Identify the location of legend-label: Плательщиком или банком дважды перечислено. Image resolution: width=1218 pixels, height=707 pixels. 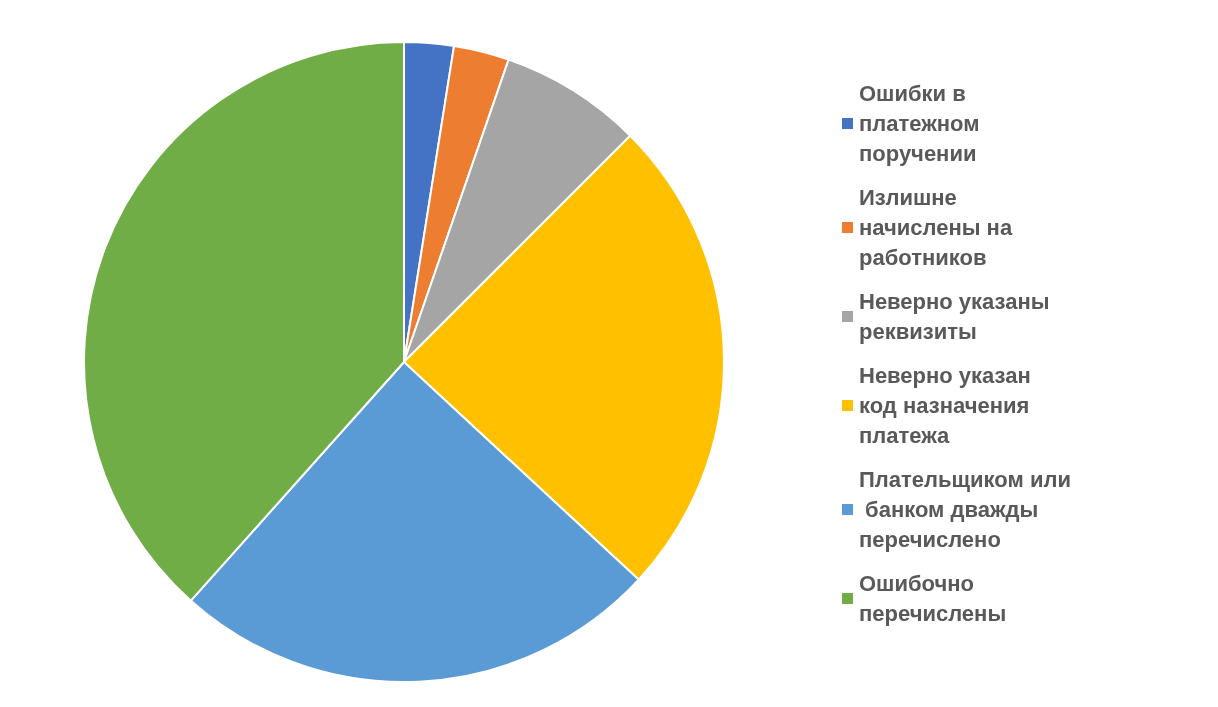
(965, 509).